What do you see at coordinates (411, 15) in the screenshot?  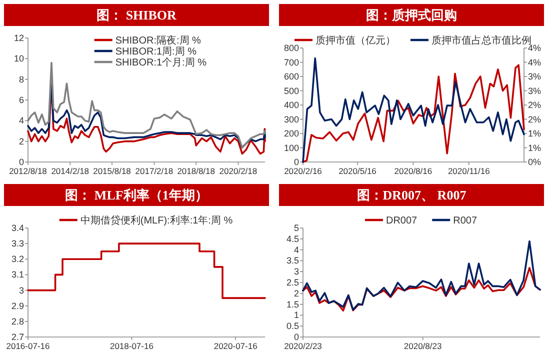 I see `chart-title: 图：质押式回购` at bounding box center [411, 15].